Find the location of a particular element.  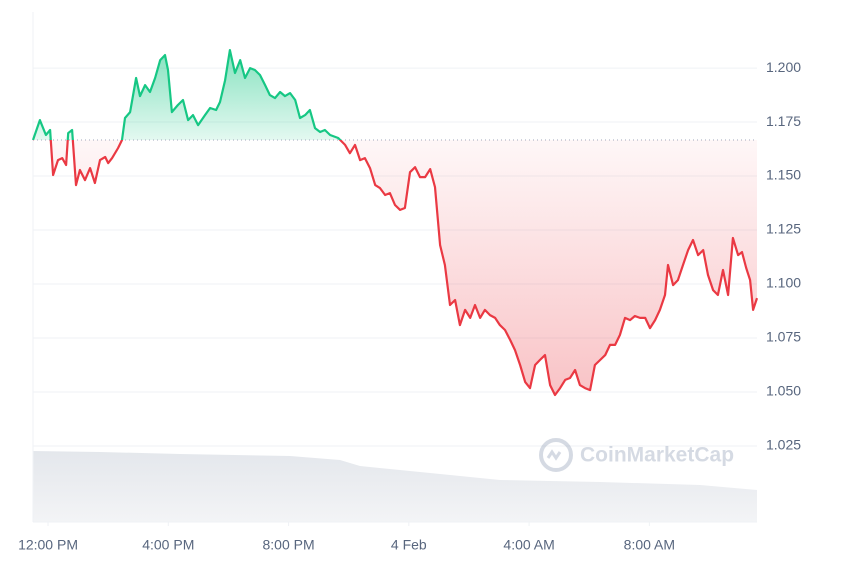

y-tick-label: 1.175 is located at coordinates (783, 121).